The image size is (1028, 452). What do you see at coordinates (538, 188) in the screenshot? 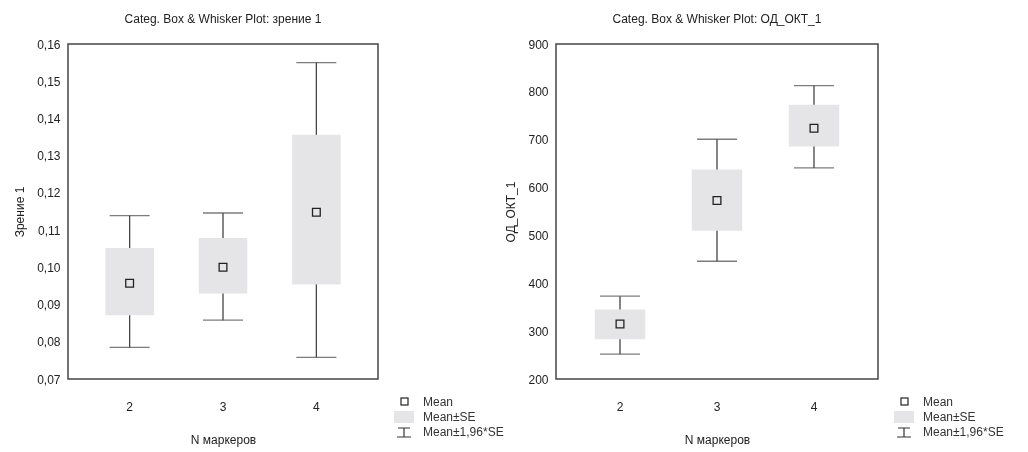
I see `y-tick-label: 600` at bounding box center [538, 188].